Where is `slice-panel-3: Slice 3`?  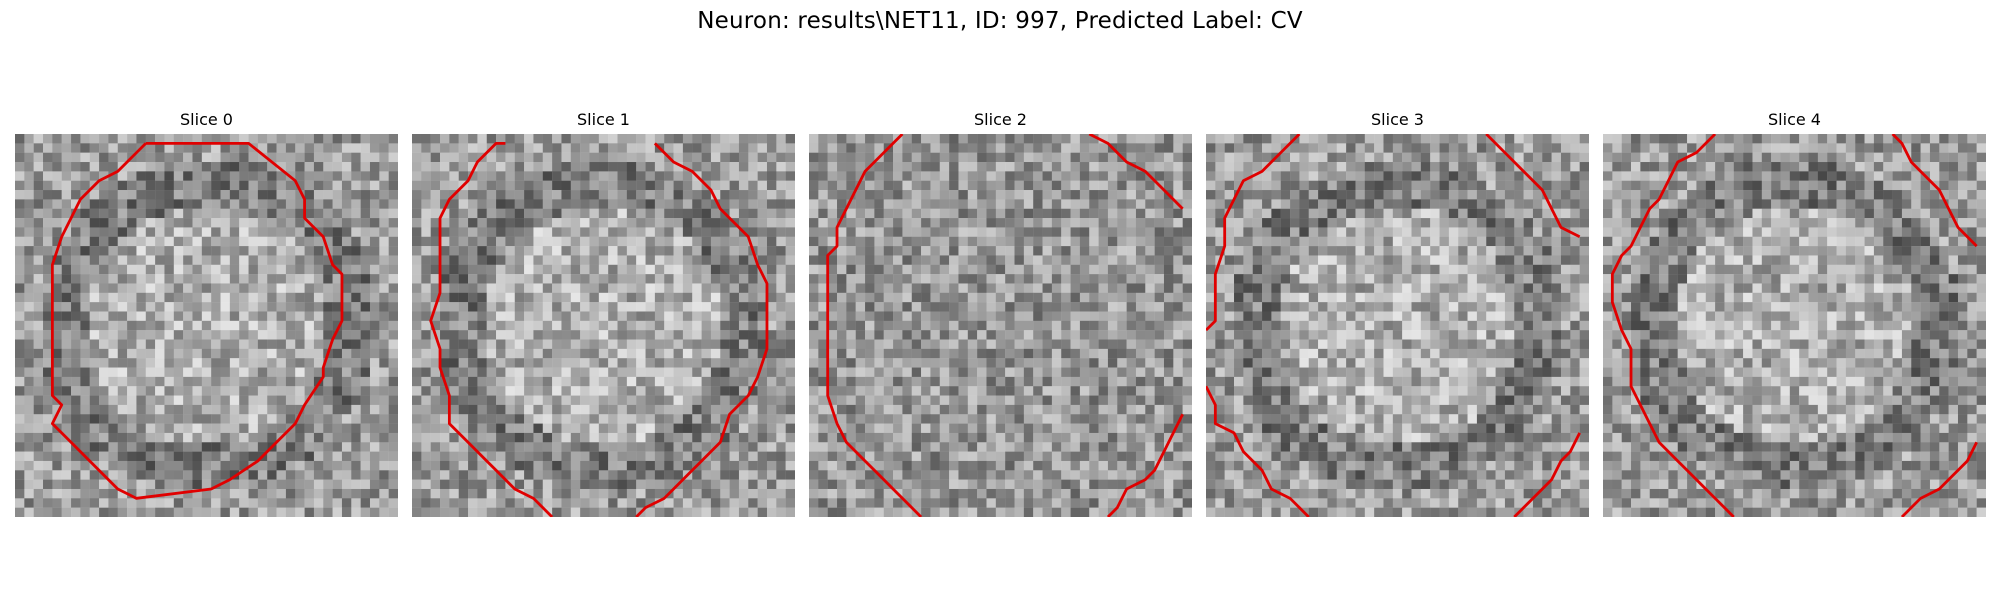
slice-panel-3: Slice 3 is located at coordinates (1397, 312).